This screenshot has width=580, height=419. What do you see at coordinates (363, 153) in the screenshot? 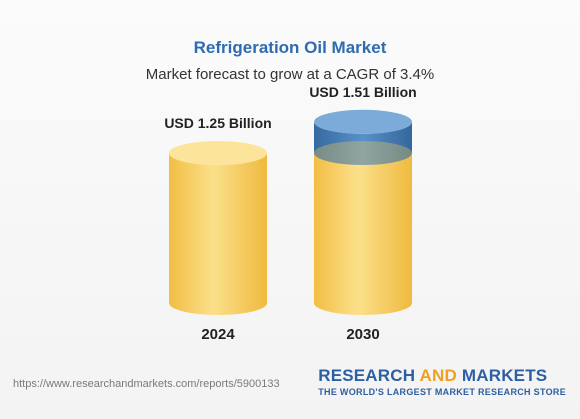
I see `bar-seam-2030` at bounding box center [363, 153].